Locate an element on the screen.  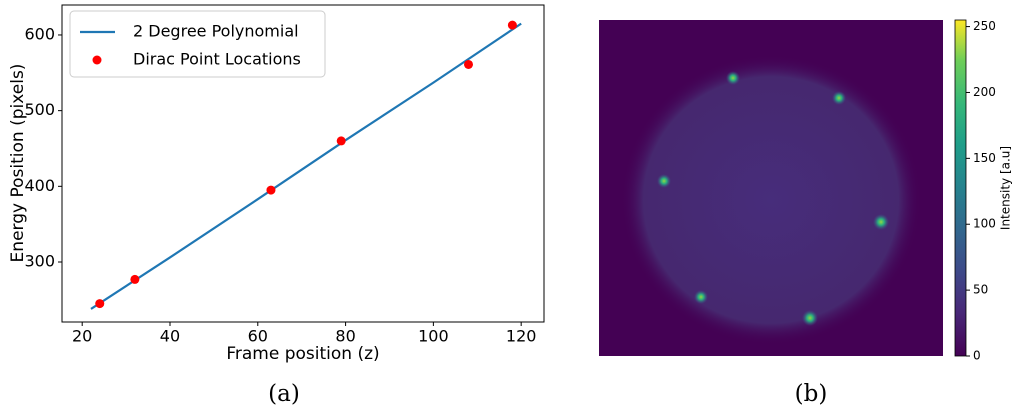
x-tick-label: 80 is located at coordinates (345, 336).